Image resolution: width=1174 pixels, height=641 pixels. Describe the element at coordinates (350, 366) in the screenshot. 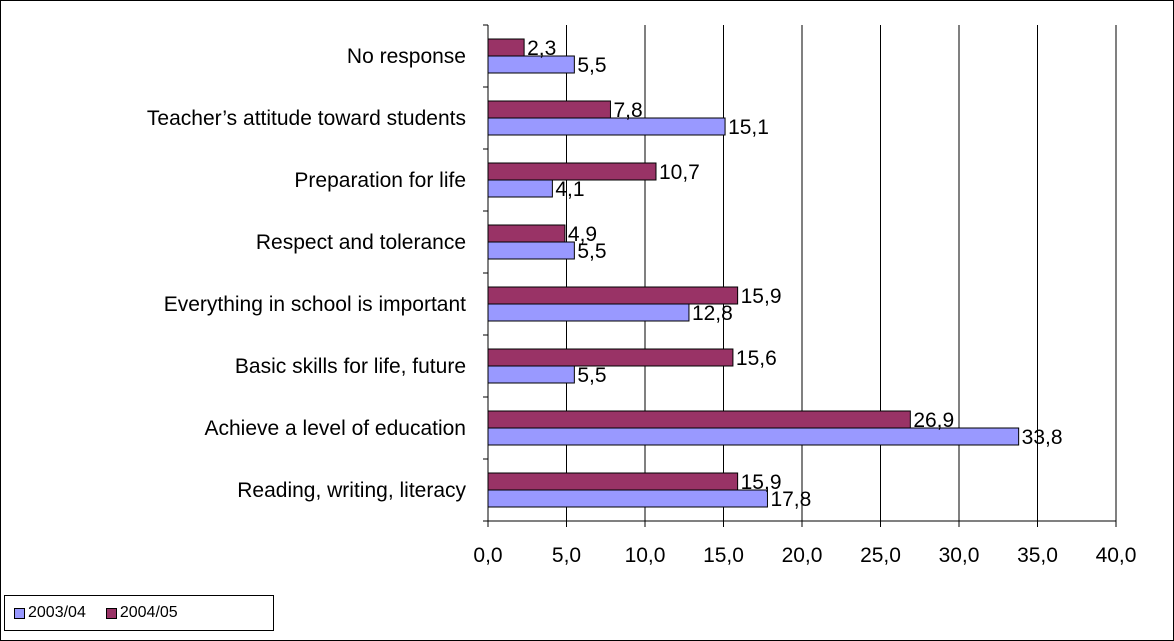

I see `category-label-5: Basic skills for life, future` at that location.